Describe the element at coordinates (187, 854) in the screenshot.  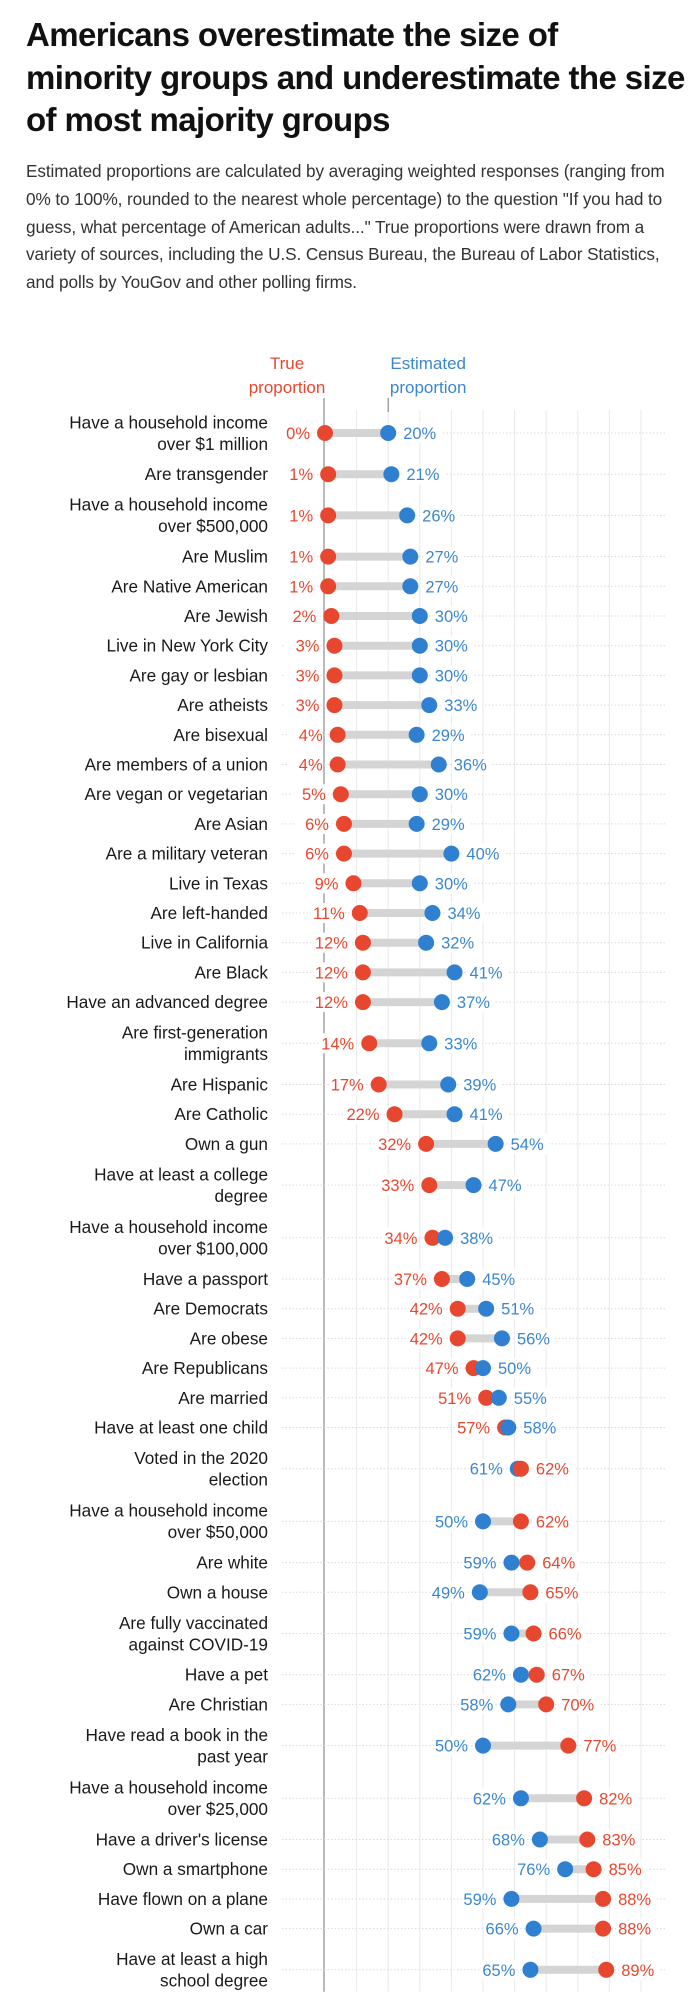
I see `row-label: Are a military veteran` at that location.